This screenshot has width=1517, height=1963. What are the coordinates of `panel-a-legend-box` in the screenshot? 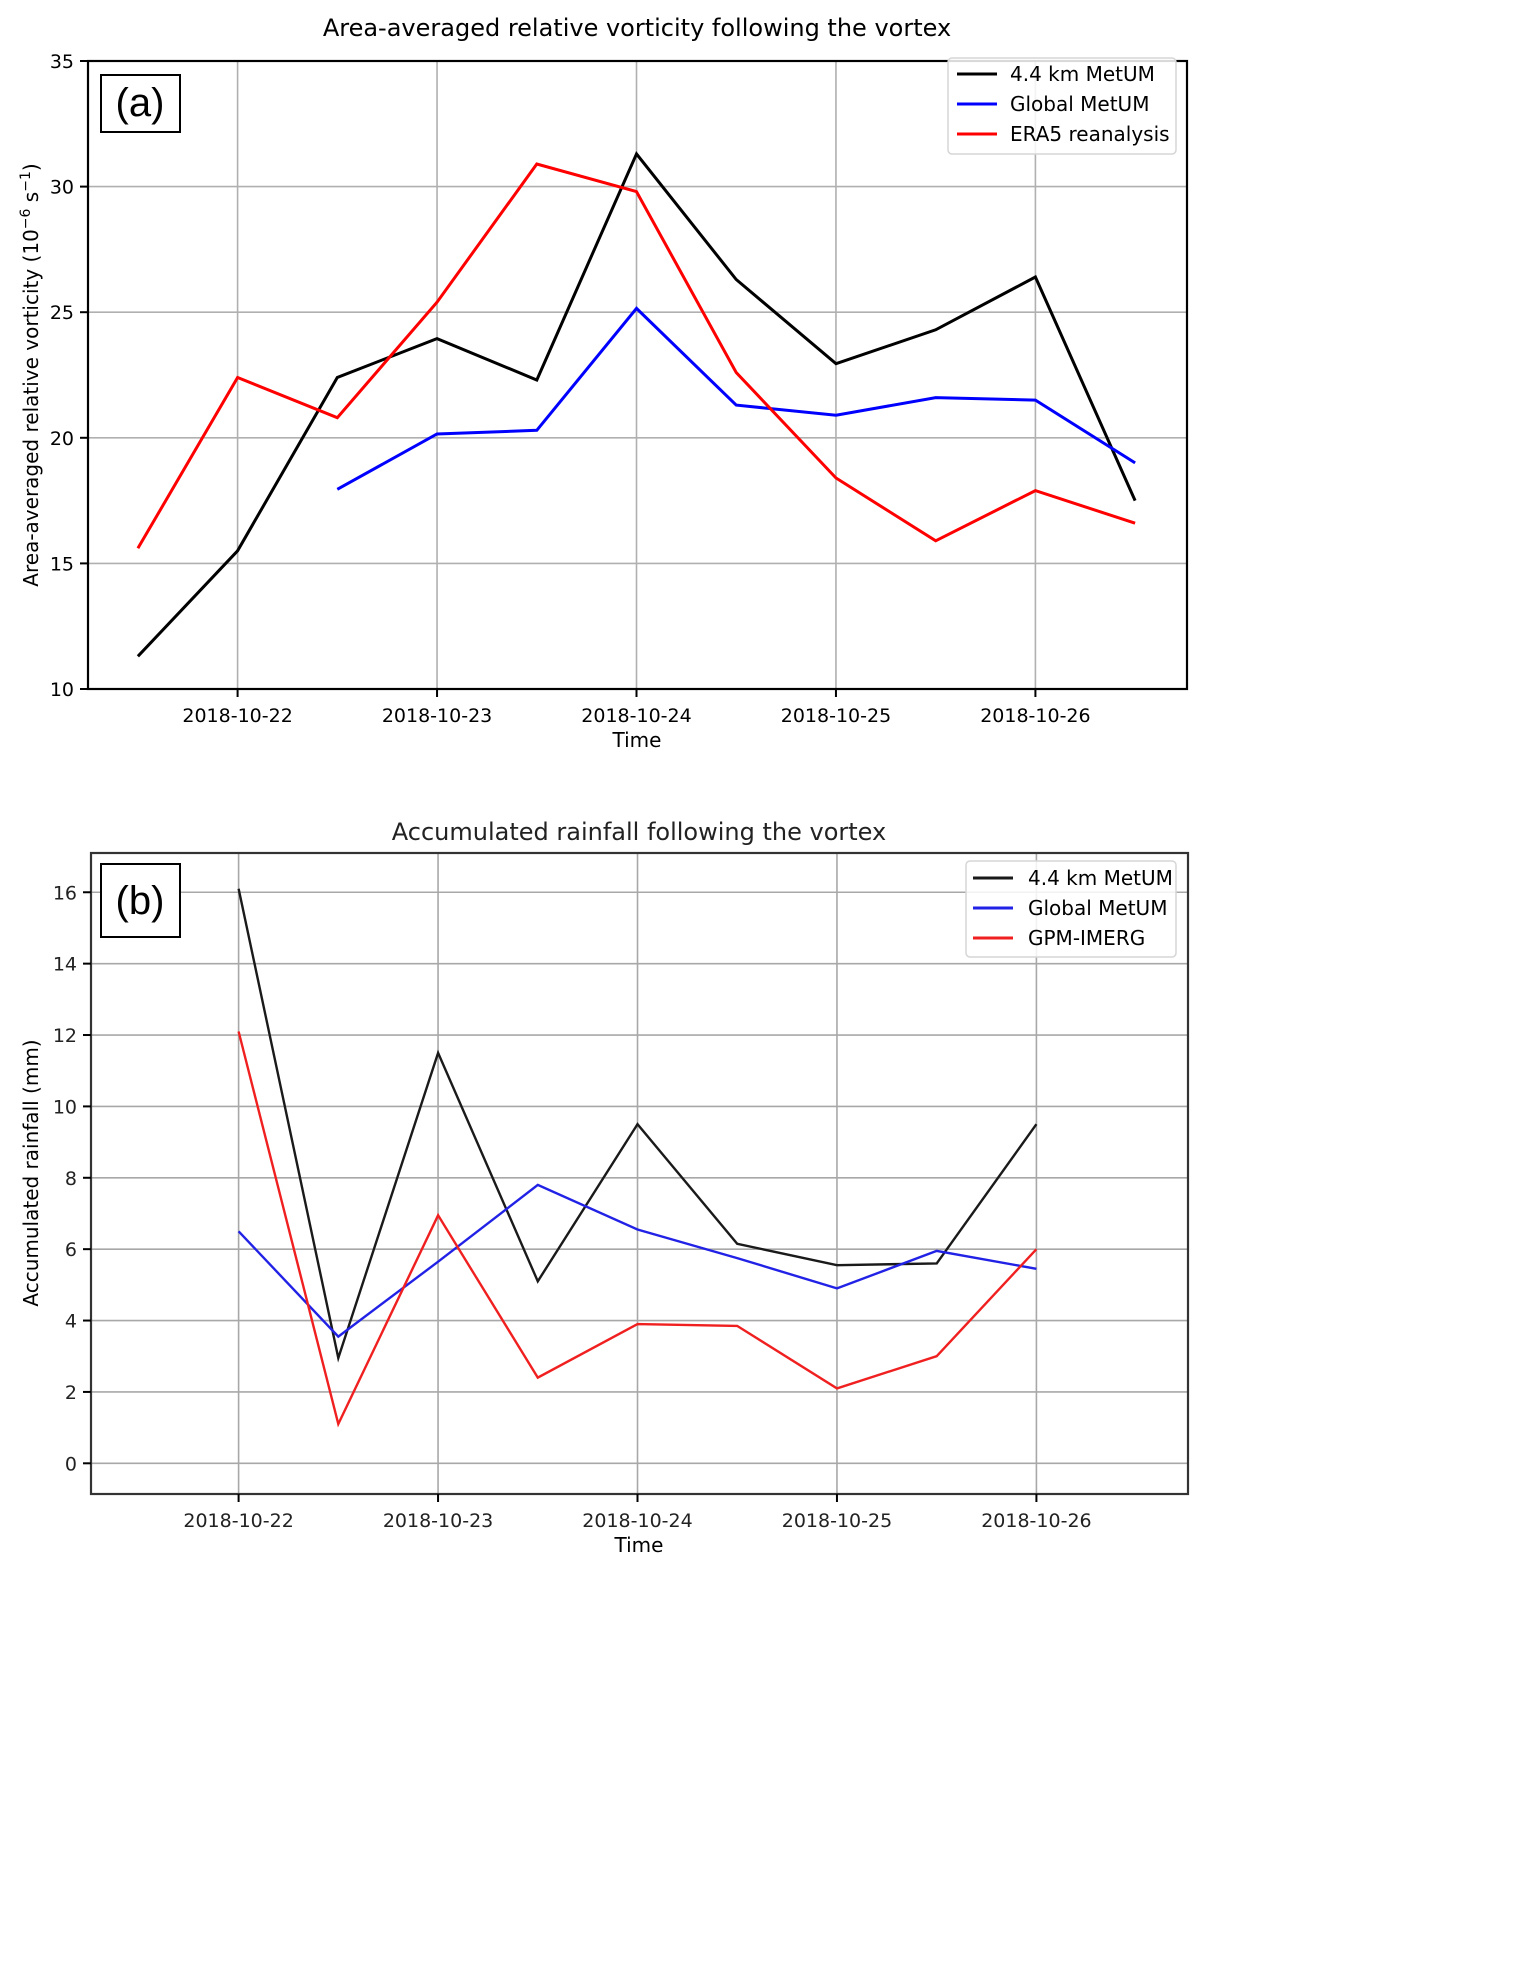 It's located at (1062, 106).